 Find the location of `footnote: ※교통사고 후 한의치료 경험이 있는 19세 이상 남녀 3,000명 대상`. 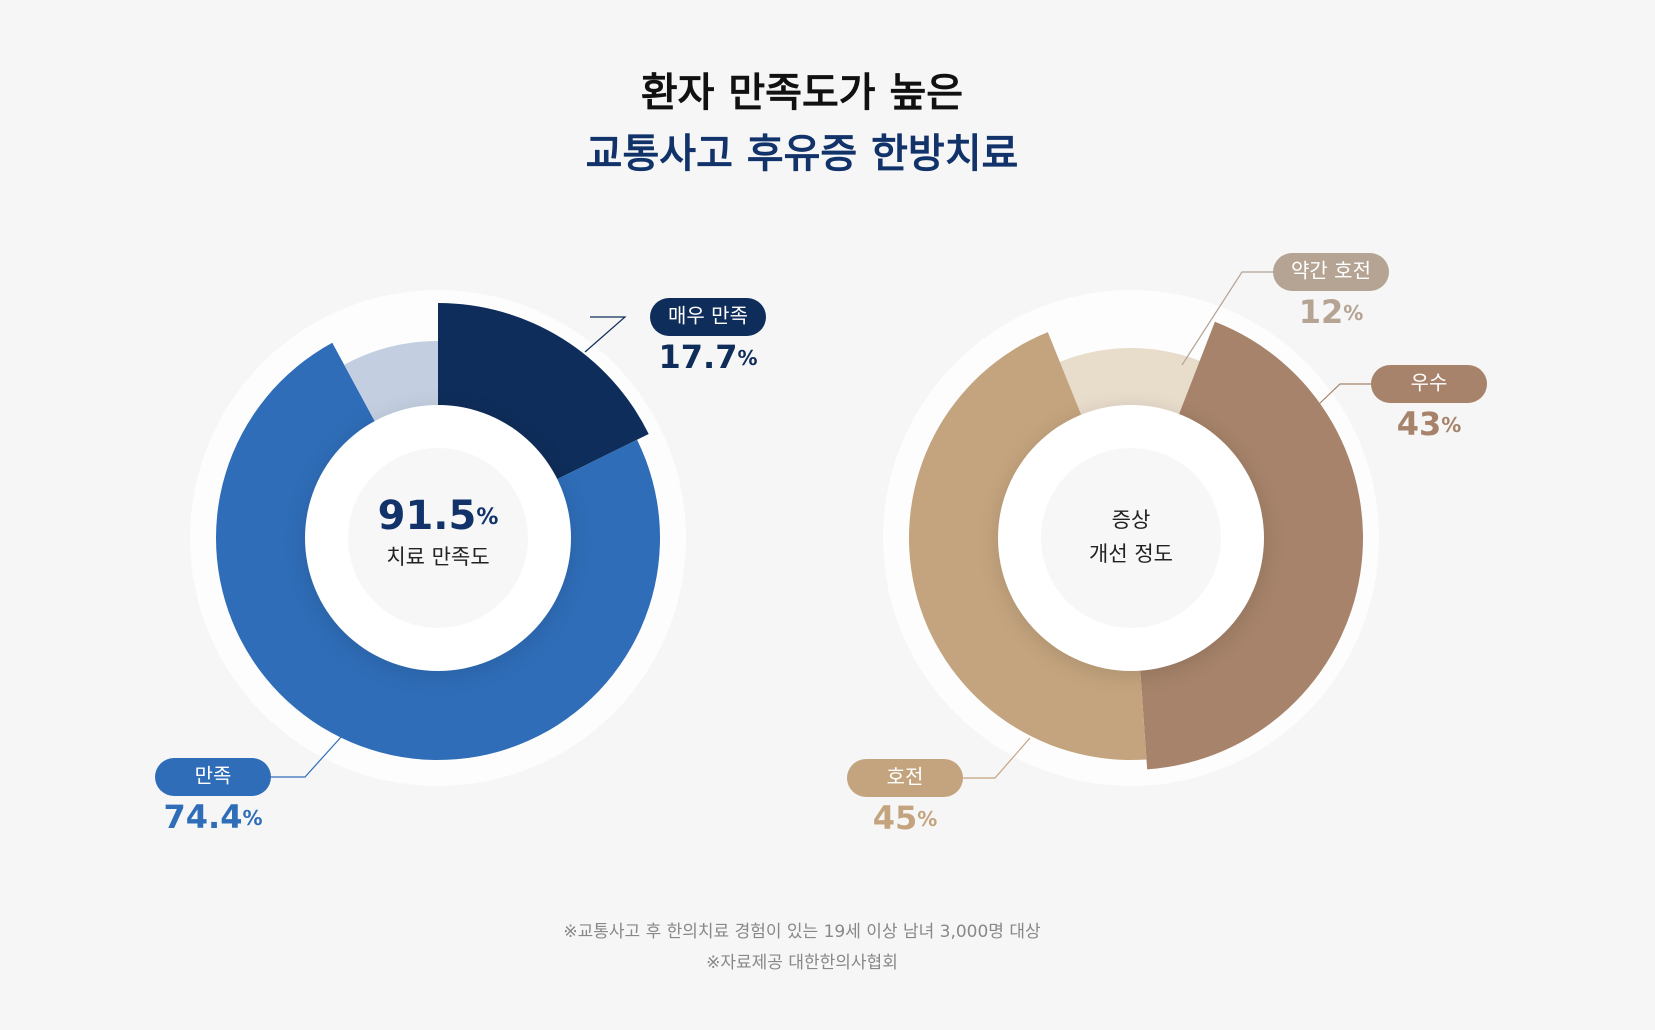

footnote: ※교통사고 후 한의치료 경험이 있는 19세 이상 남녀 3,000명 대상 is located at coordinates (802, 932).